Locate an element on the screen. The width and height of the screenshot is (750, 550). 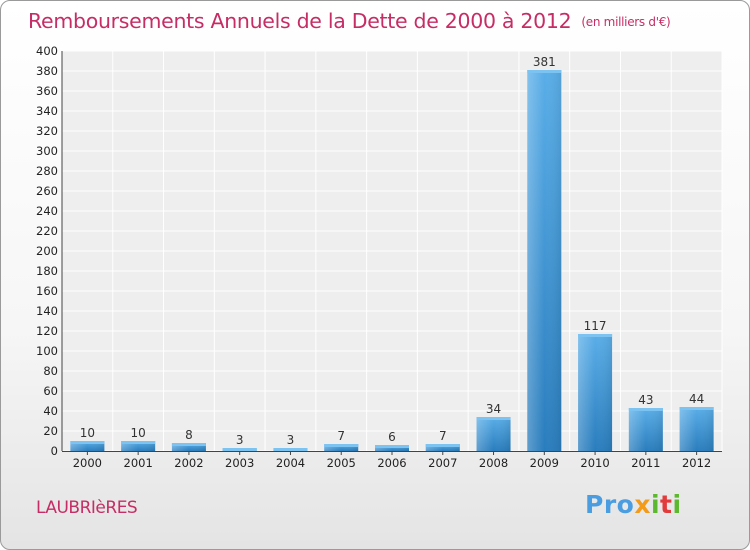
x-tick-label: 2005 is located at coordinates (341, 463).